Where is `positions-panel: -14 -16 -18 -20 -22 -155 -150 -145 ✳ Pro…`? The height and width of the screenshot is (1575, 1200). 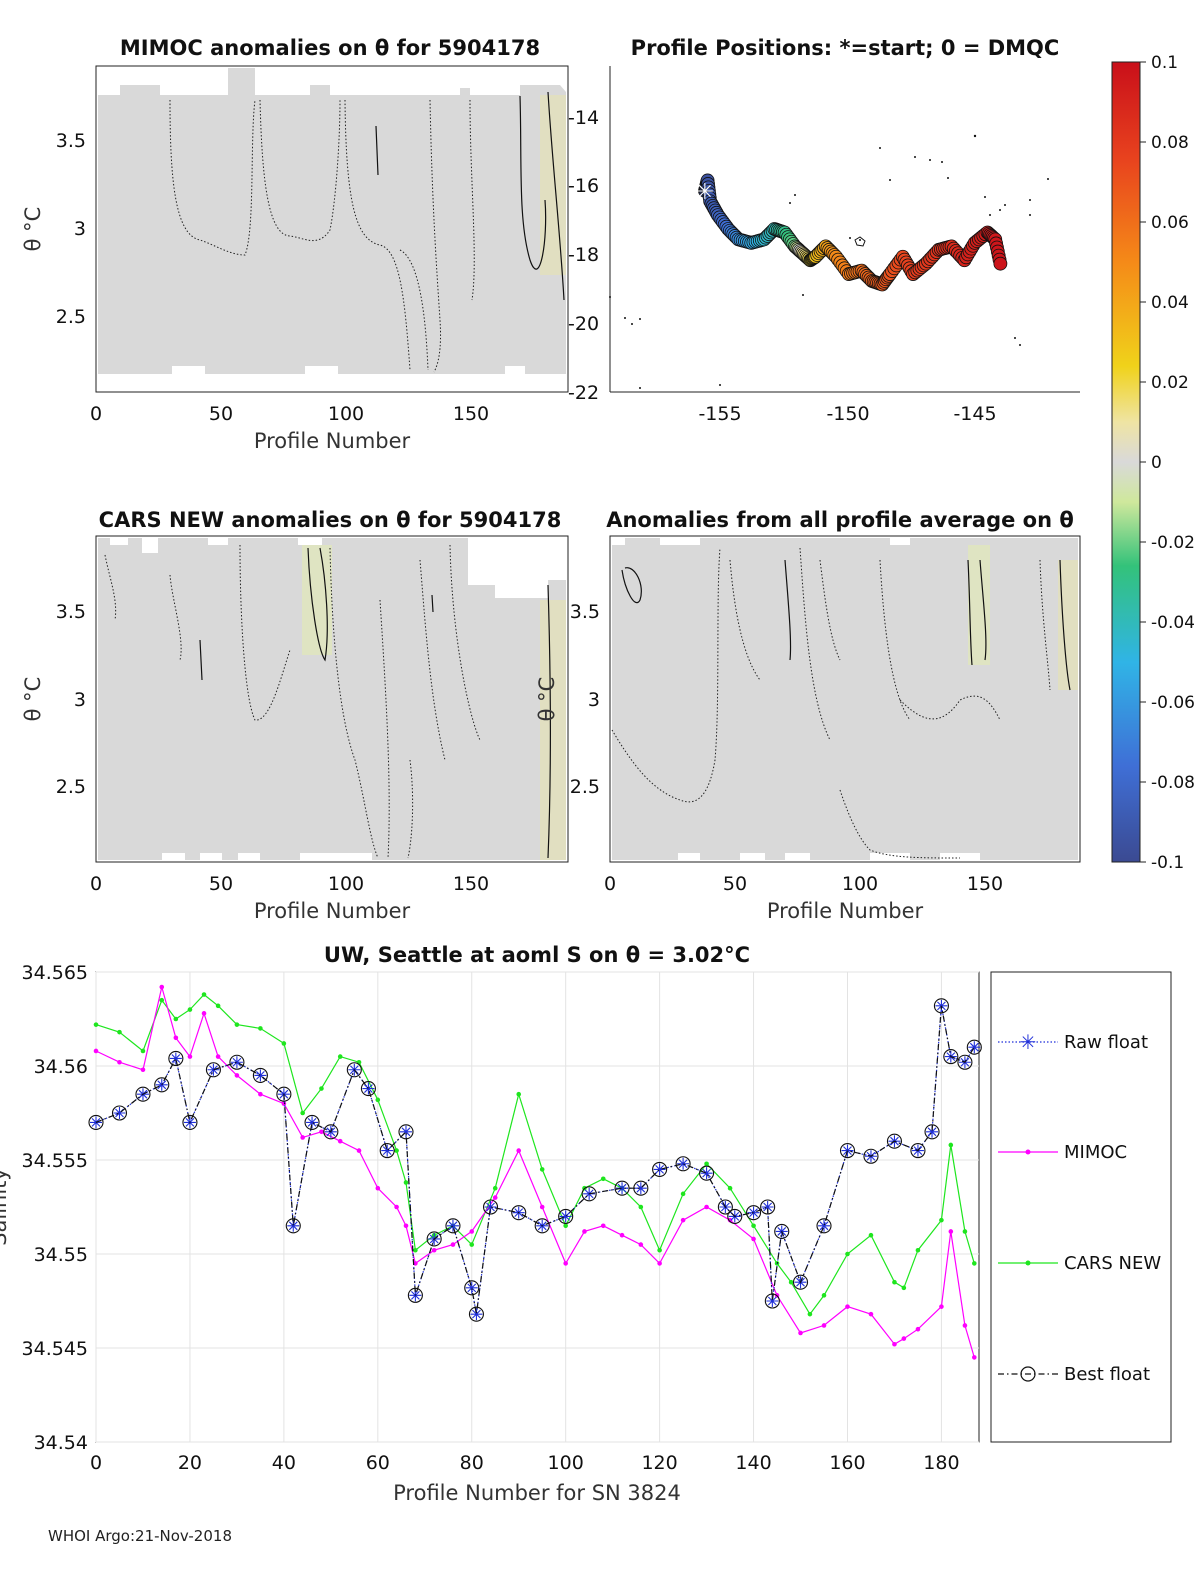 positions-panel: -14 -16 -18 -20 -22 -155 -150 -145 ✳ Pro… is located at coordinates (824, 230).